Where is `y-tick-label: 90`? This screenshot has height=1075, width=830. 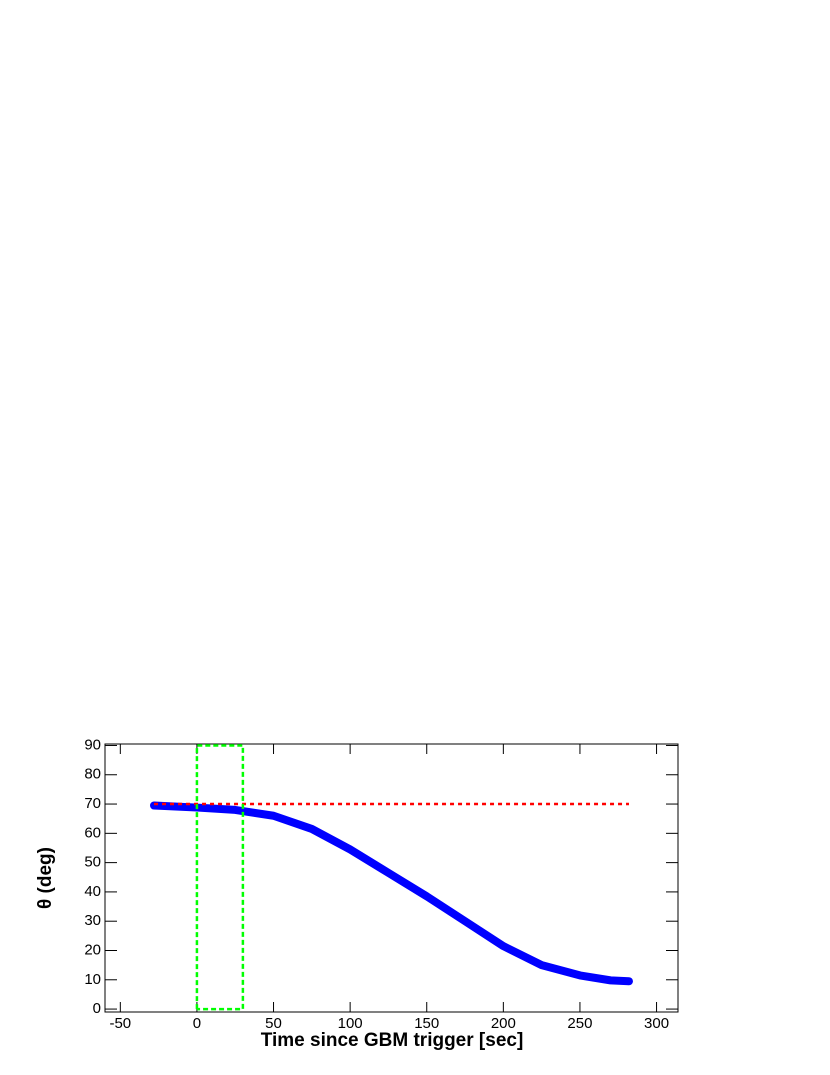
y-tick-label: 90 is located at coordinates (92, 744).